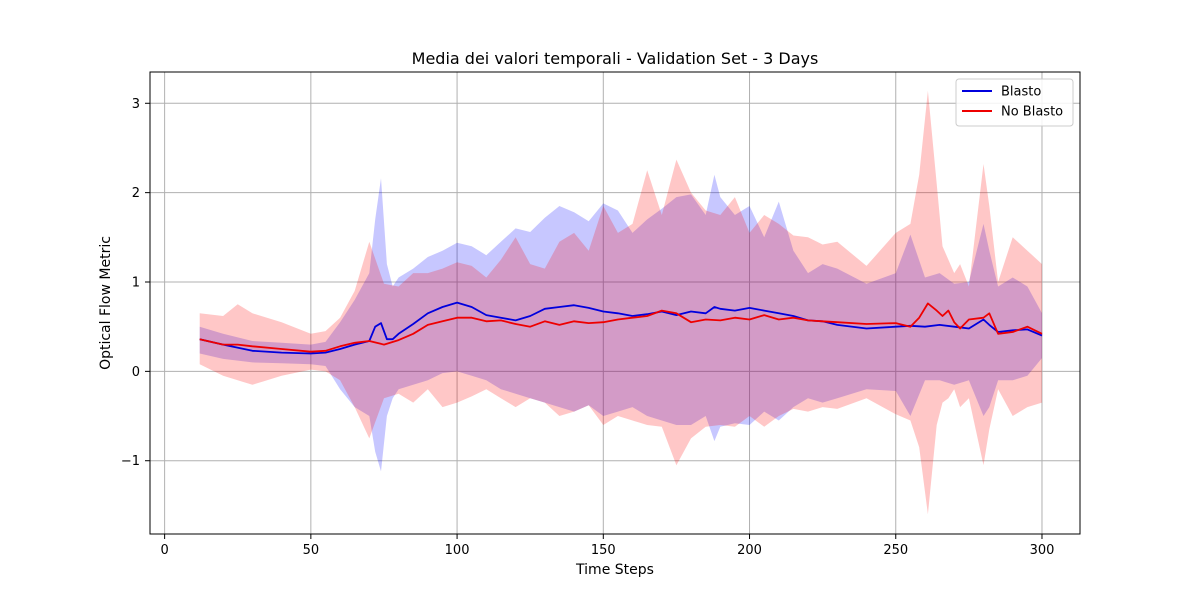  I want to click on x-tick-label: 200, so click(749, 550).